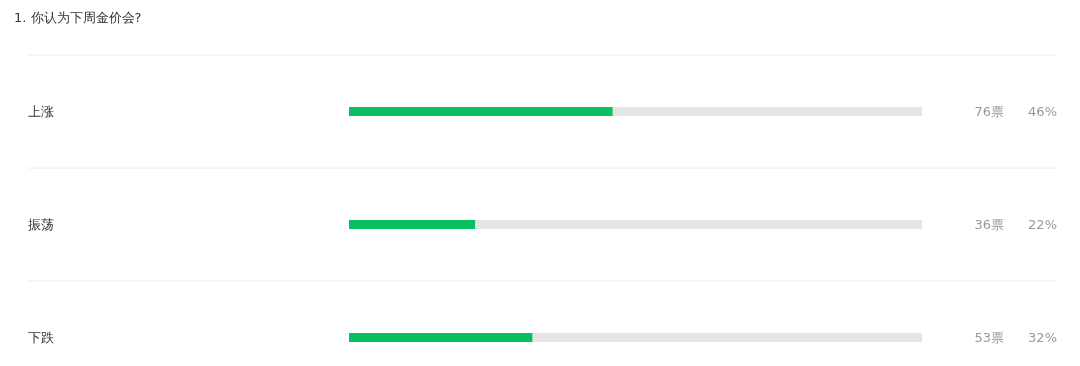  I want to click on data-label: 32%, so click(1042, 338).